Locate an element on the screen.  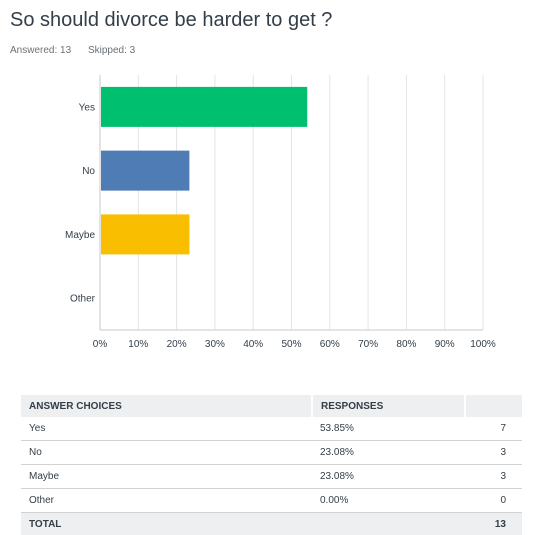
count-header is located at coordinates (493, 406).